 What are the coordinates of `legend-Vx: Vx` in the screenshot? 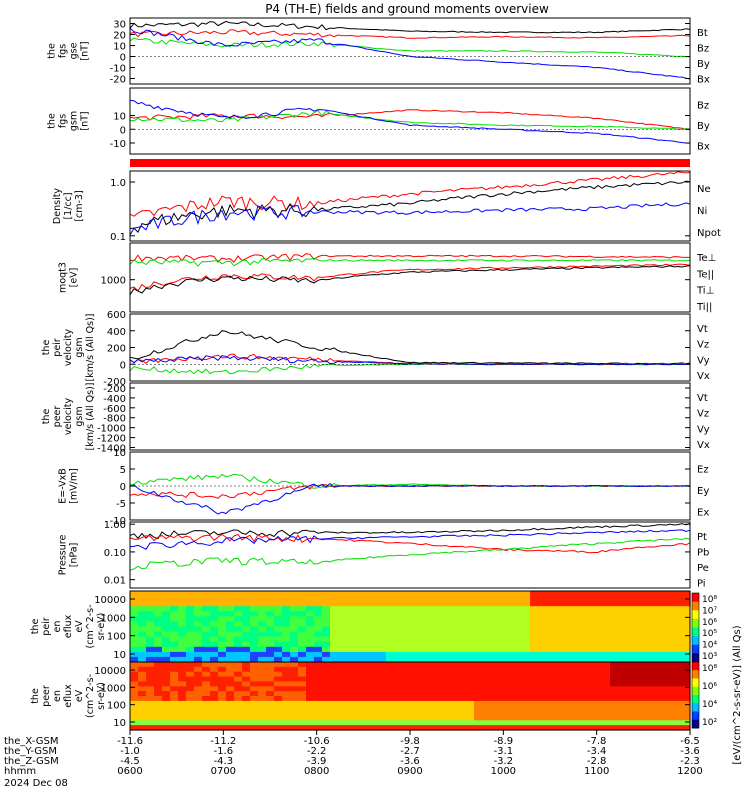 It's located at (703, 376).